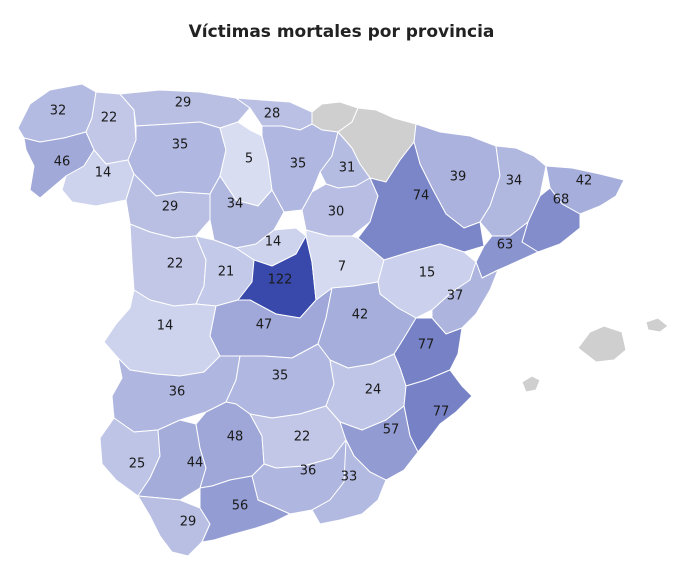 The width and height of the screenshot is (683, 578). What do you see at coordinates (465, 298) in the screenshot?
I see `province-castellon` at bounding box center [465, 298].